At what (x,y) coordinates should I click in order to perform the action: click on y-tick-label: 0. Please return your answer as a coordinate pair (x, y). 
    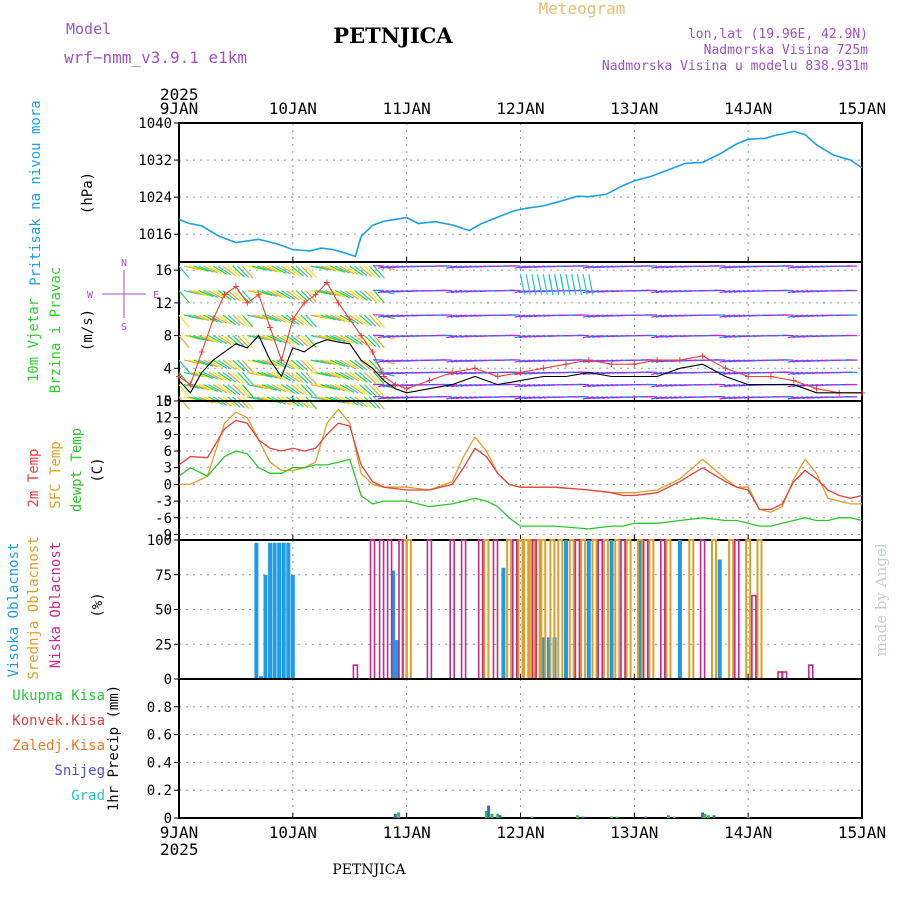
    Looking at the image, I should click on (168, 485).